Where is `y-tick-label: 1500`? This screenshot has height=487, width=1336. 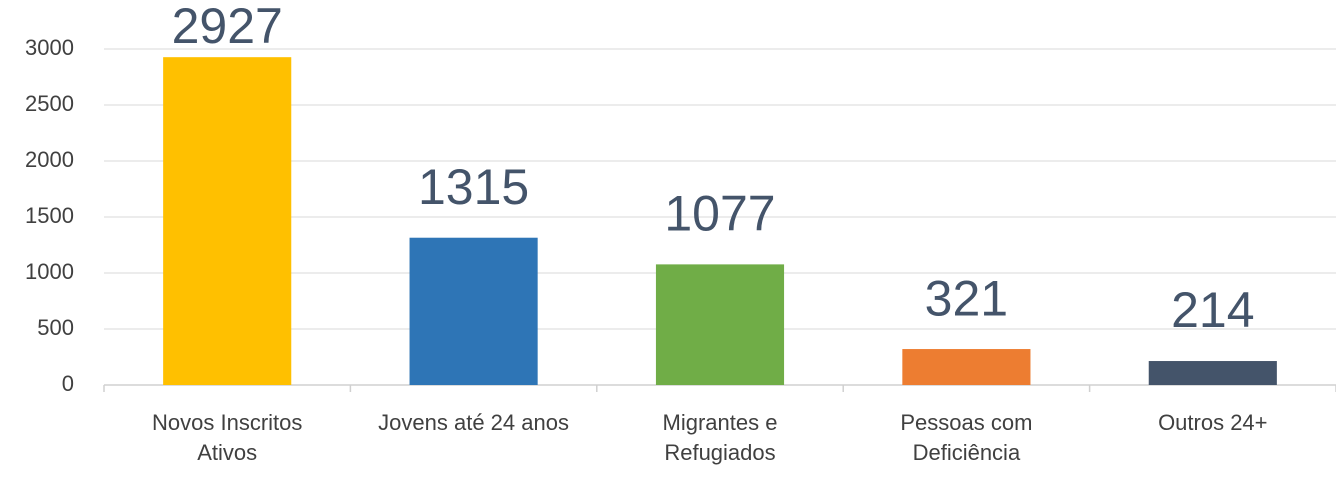
y-tick-label: 1500 is located at coordinates (49, 215).